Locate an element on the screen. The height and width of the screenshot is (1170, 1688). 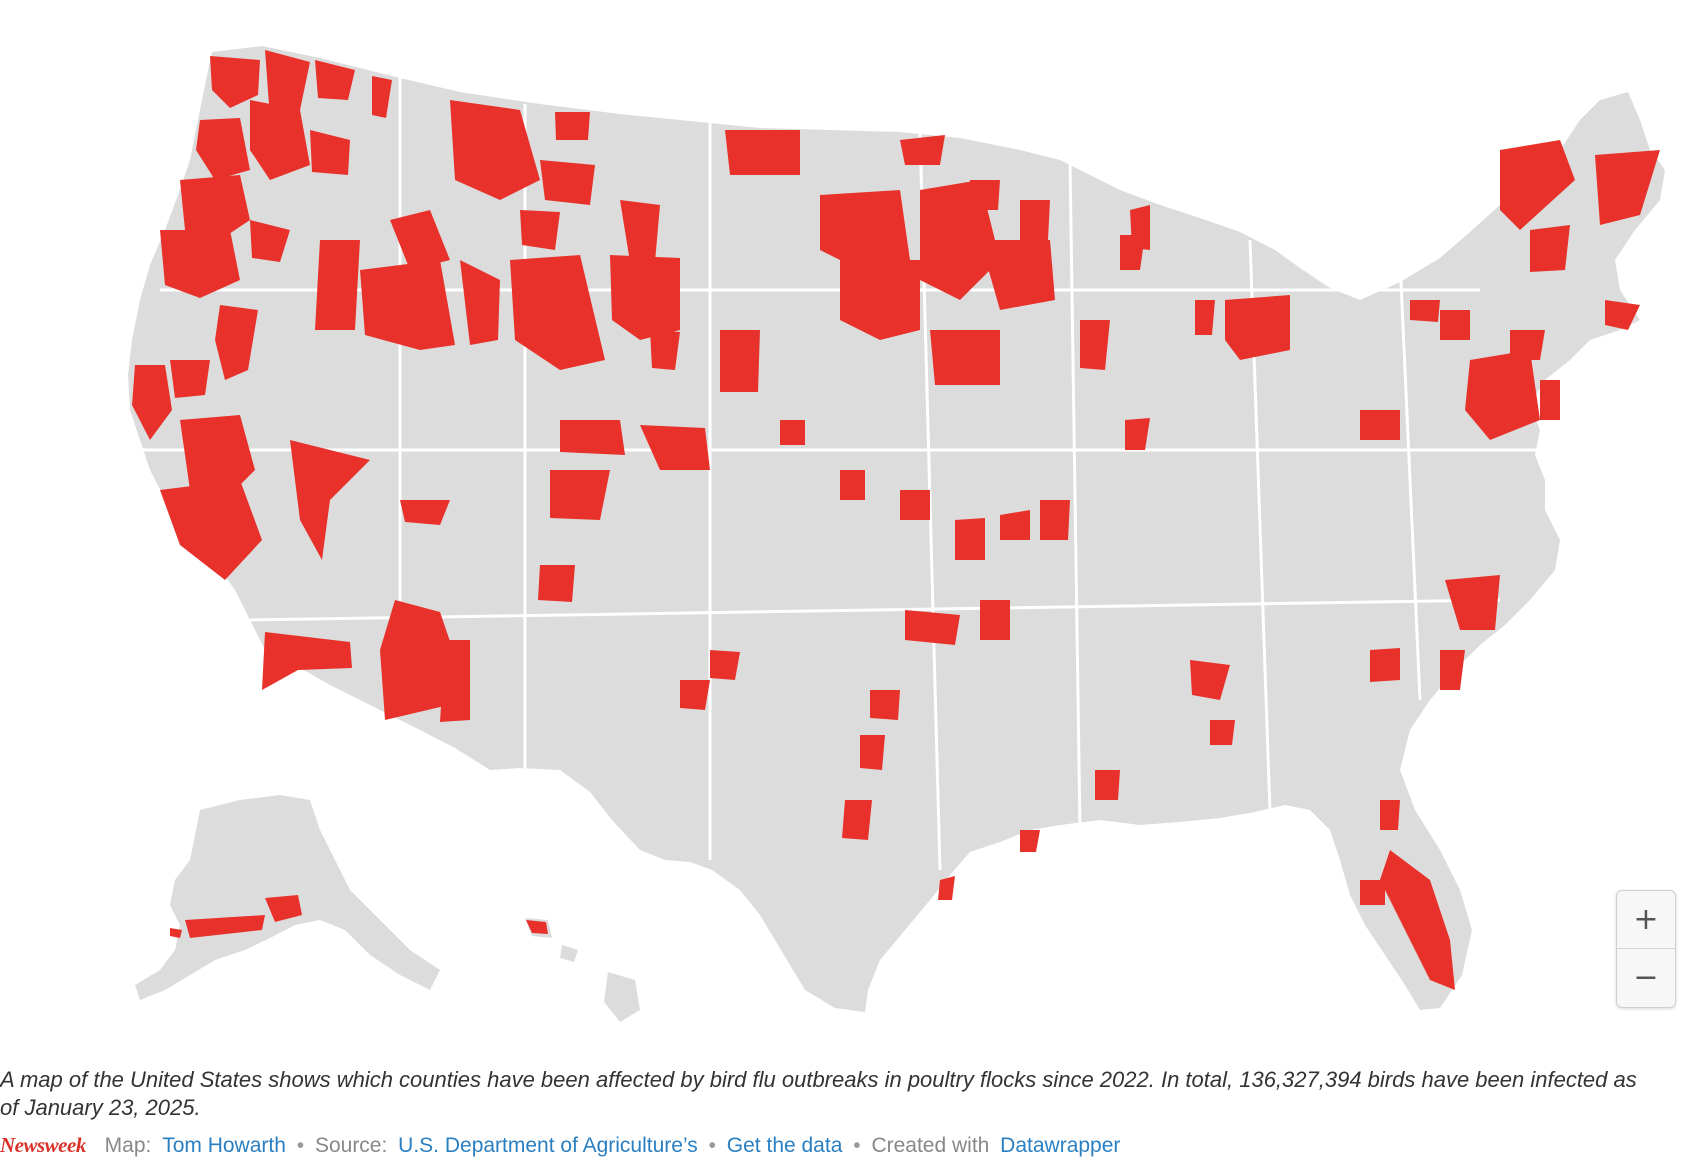
zoom-controls: + − is located at coordinates (1646, 949).